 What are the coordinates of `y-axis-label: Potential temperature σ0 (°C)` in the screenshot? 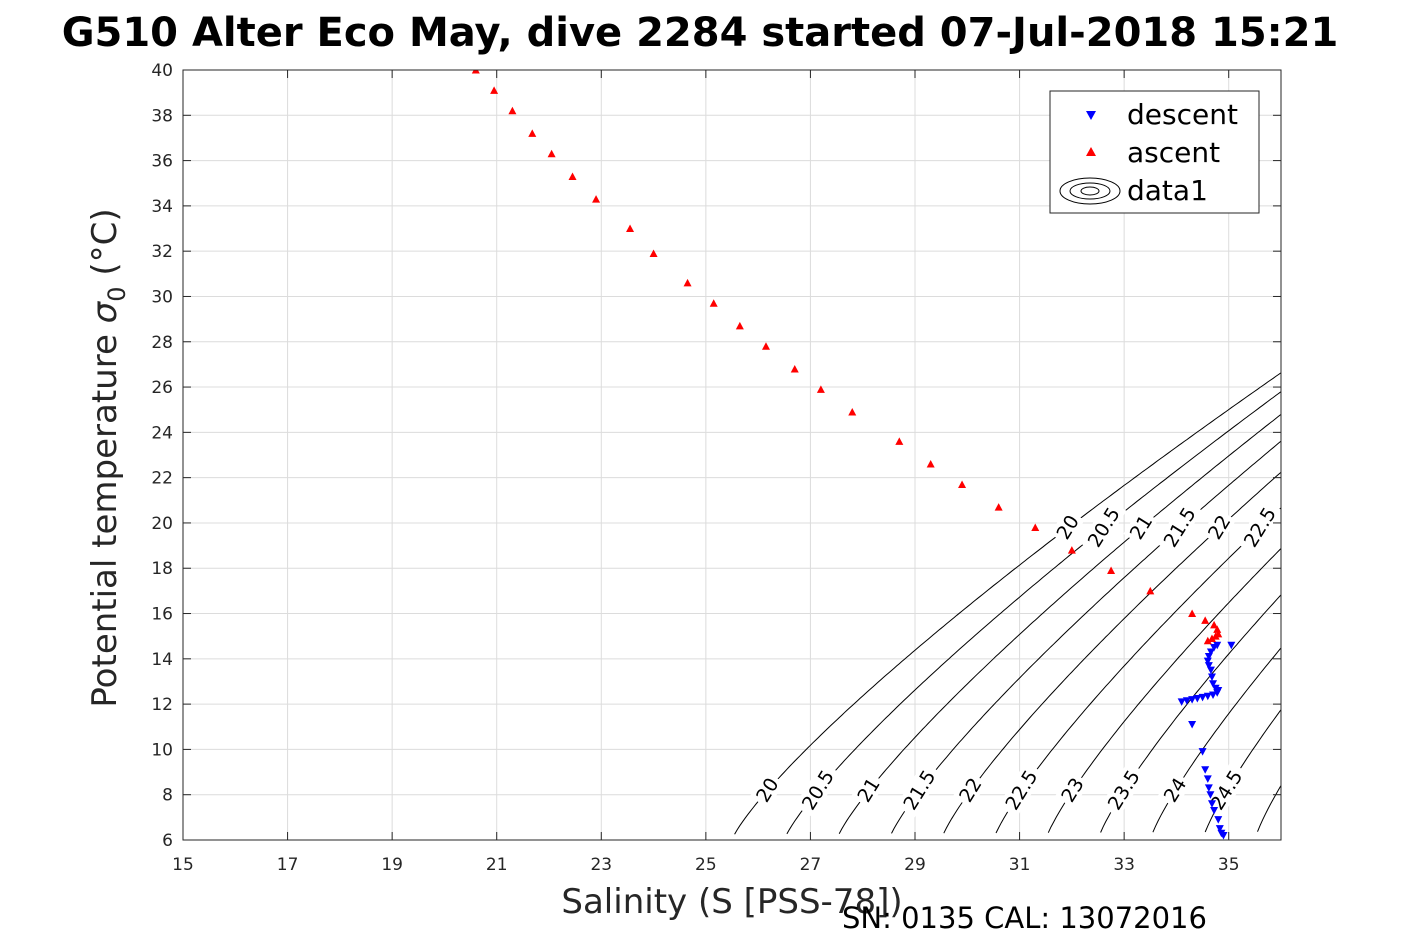 It's located at (108, 457).